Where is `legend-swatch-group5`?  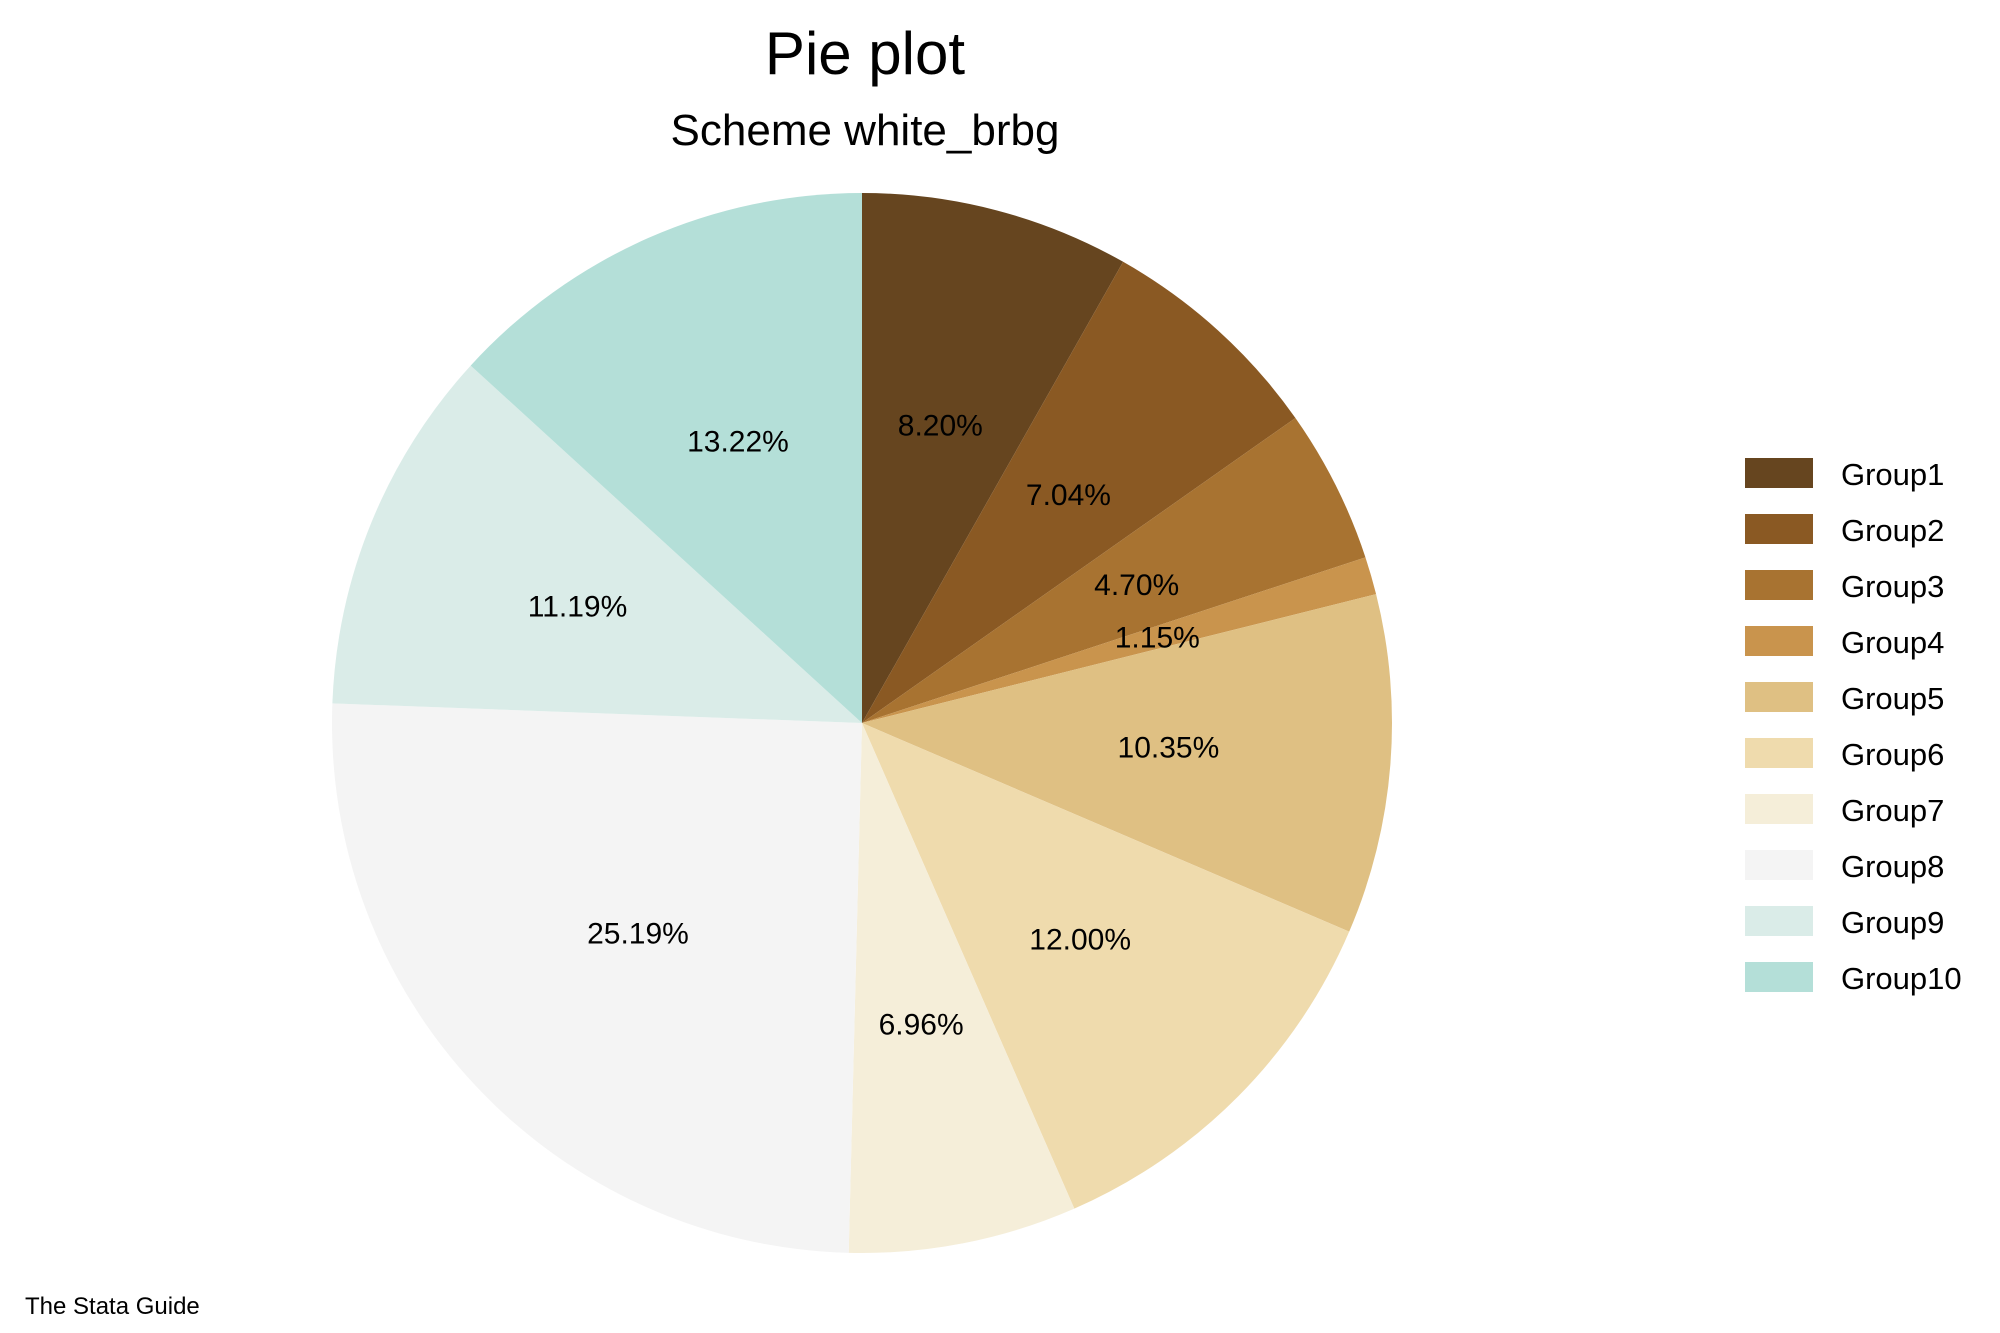 legend-swatch-group5 is located at coordinates (1779, 697).